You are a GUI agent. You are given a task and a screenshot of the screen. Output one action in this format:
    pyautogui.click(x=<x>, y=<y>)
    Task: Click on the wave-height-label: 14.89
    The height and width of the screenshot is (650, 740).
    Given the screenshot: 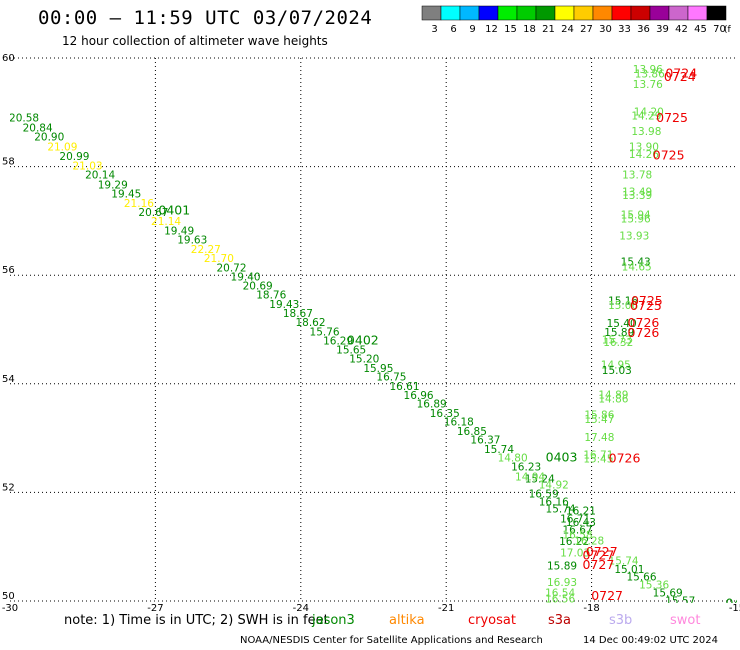 What is the action you would take?
    pyautogui.click(x=613, y=395)
    